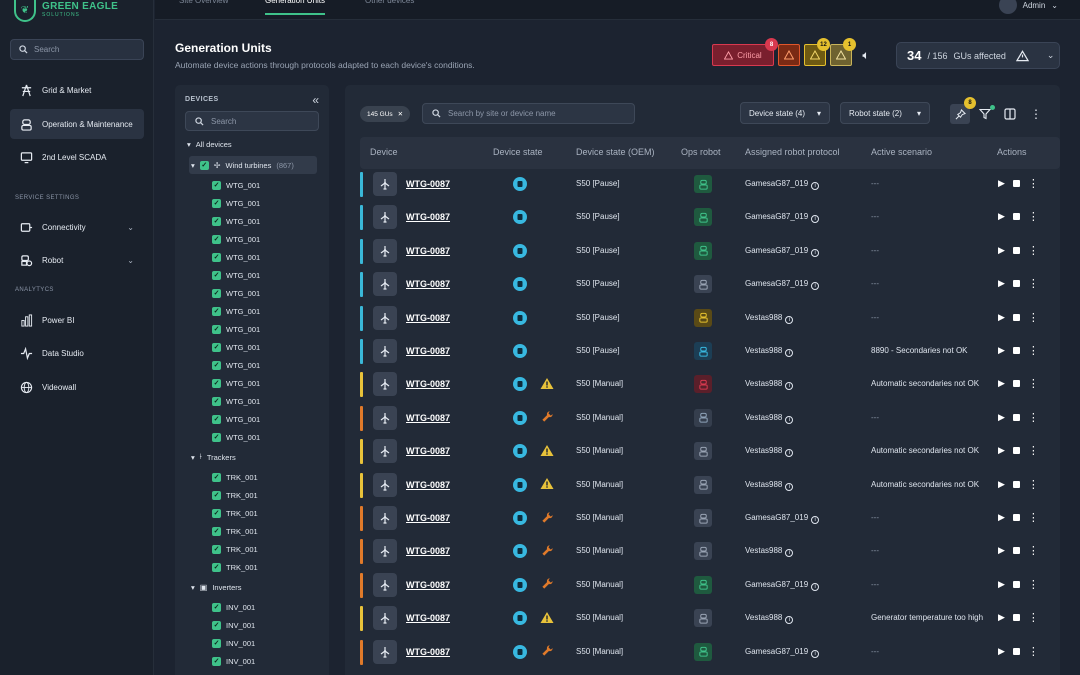 The height and width of the screenshot is (675, 1080). What do you see at coordinates (710, 318) in the screenshot?
I see `table-row: WTG-0087 S50 [Pause] Vestas988 i --- ▶ ⋮` at bounding box center [710, 318].